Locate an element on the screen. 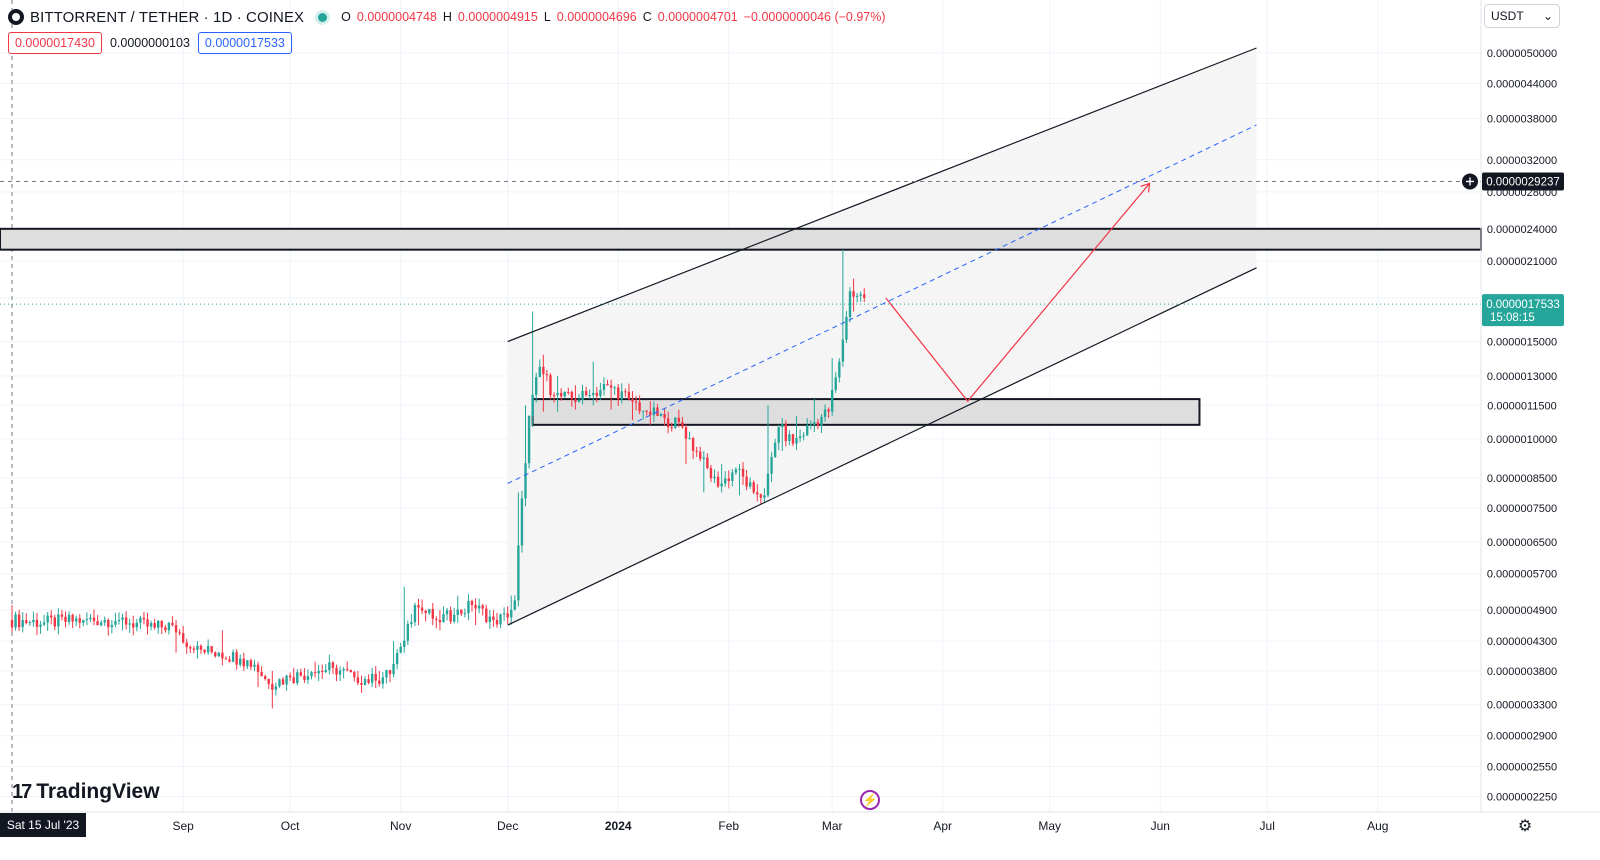 The height and width of the screenshot is (860, 1600). y-tick-label: 0.0000005700 is located at coordinates (1522, 575).